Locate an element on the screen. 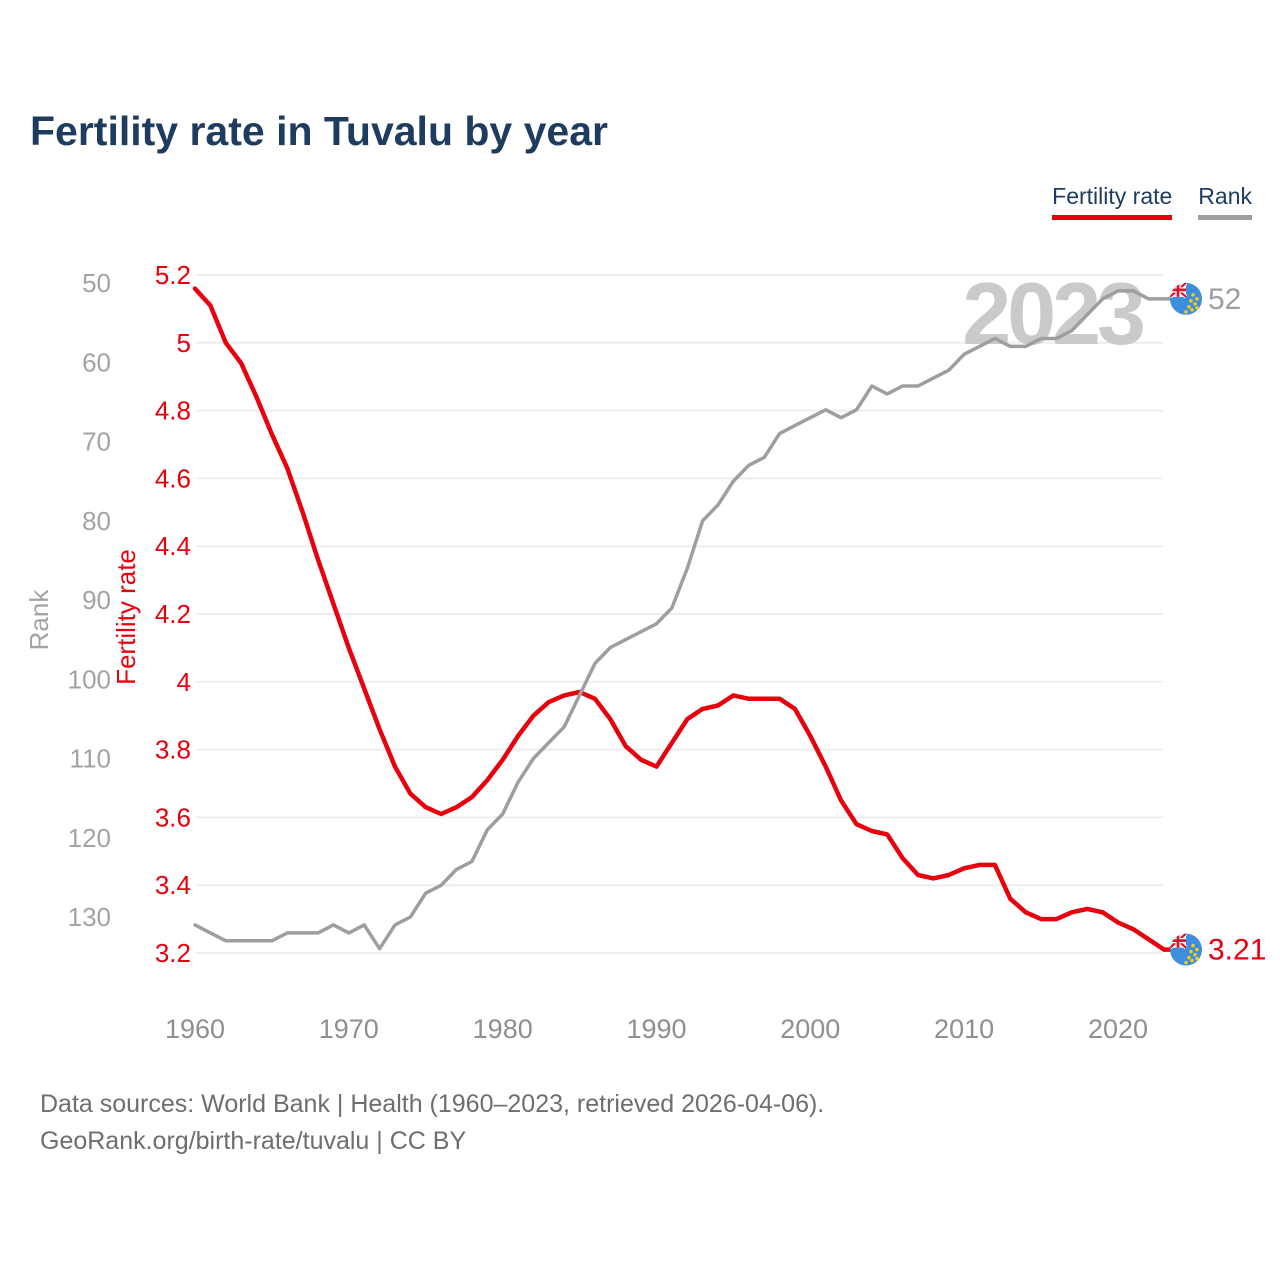  rank-axis-tick: 110 is located at coordinates (90, 759).